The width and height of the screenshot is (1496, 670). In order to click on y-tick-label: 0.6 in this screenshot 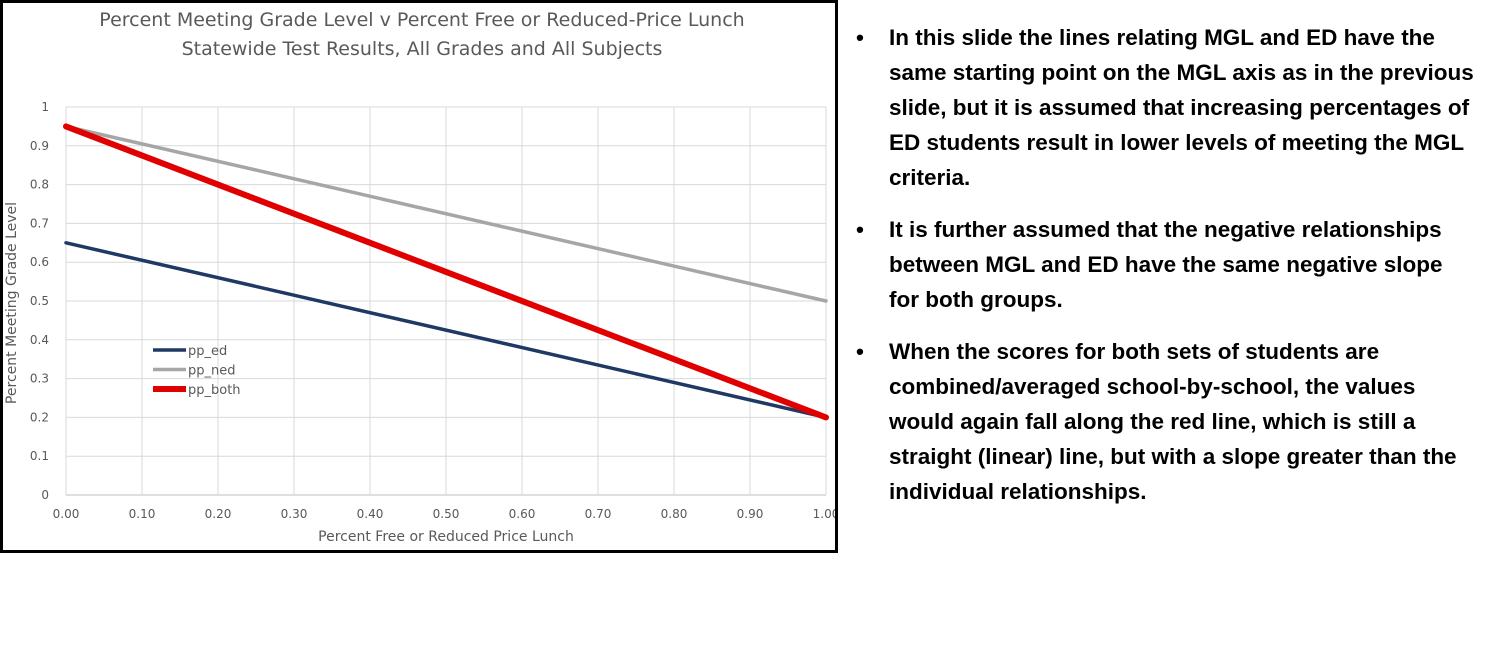, I will do `click(39, 262)`.